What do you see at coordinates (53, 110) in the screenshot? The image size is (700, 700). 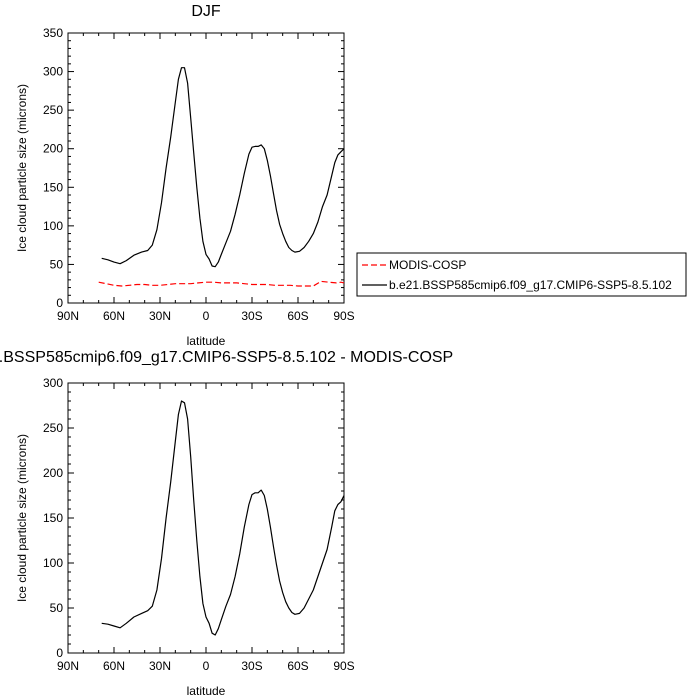 I see `top-y-tick-label: 250` at bounding box center [53, 110].